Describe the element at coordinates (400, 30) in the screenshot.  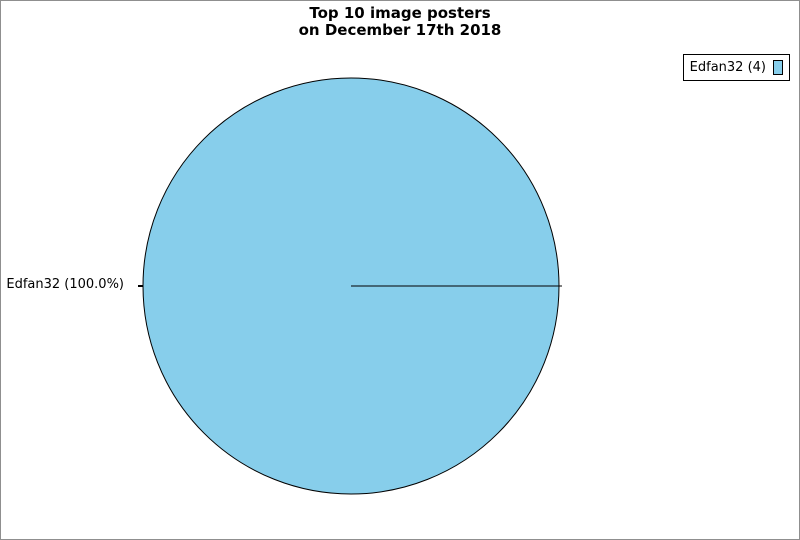
I see `chart-title-line2: on December 17th 2018` at that location.